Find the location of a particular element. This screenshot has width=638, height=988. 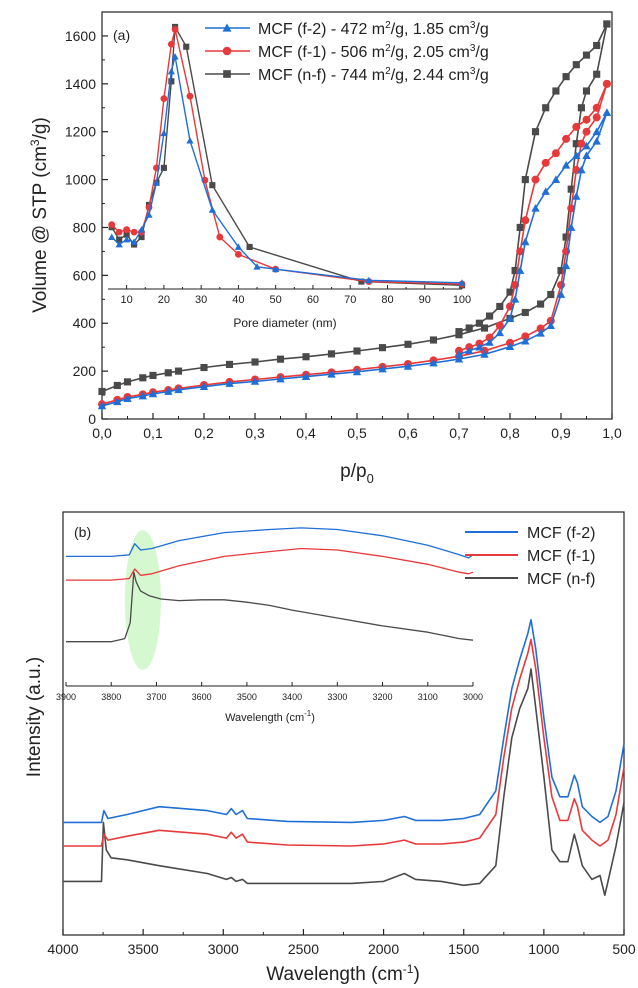

a-legend-marker is located at coordinates (227, 74).